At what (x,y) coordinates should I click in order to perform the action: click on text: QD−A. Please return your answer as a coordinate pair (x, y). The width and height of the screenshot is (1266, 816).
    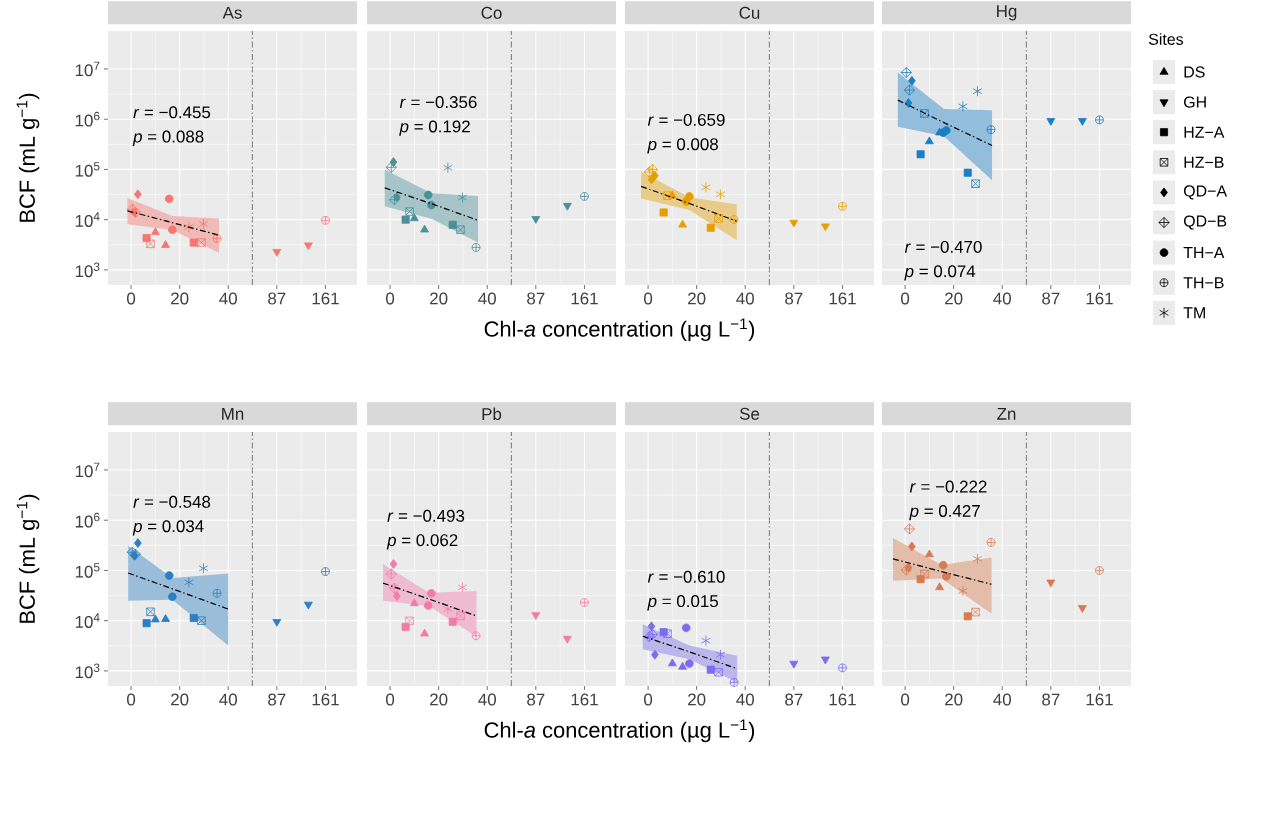
    Looking at the image, I should click on (1205, 192).